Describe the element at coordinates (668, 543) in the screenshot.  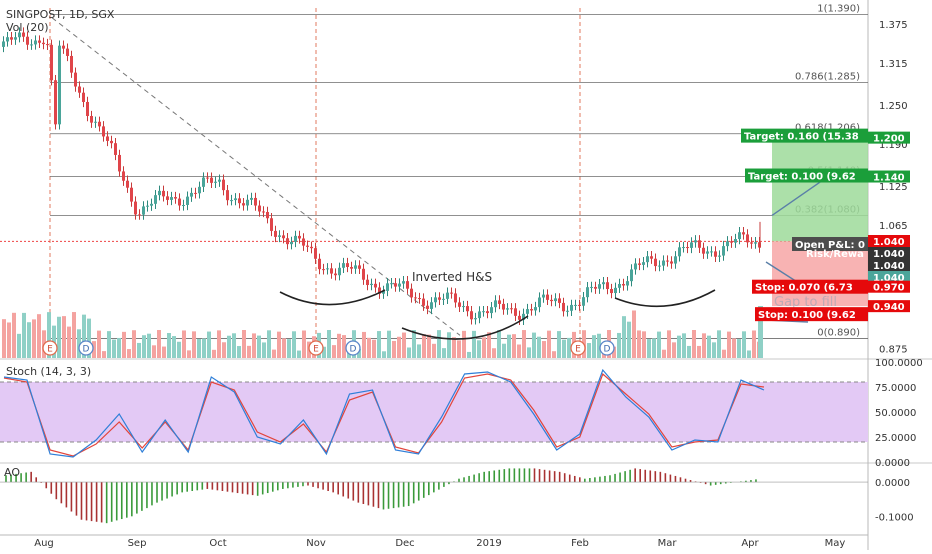
I see `time-axis-tick: Mar` at that location.